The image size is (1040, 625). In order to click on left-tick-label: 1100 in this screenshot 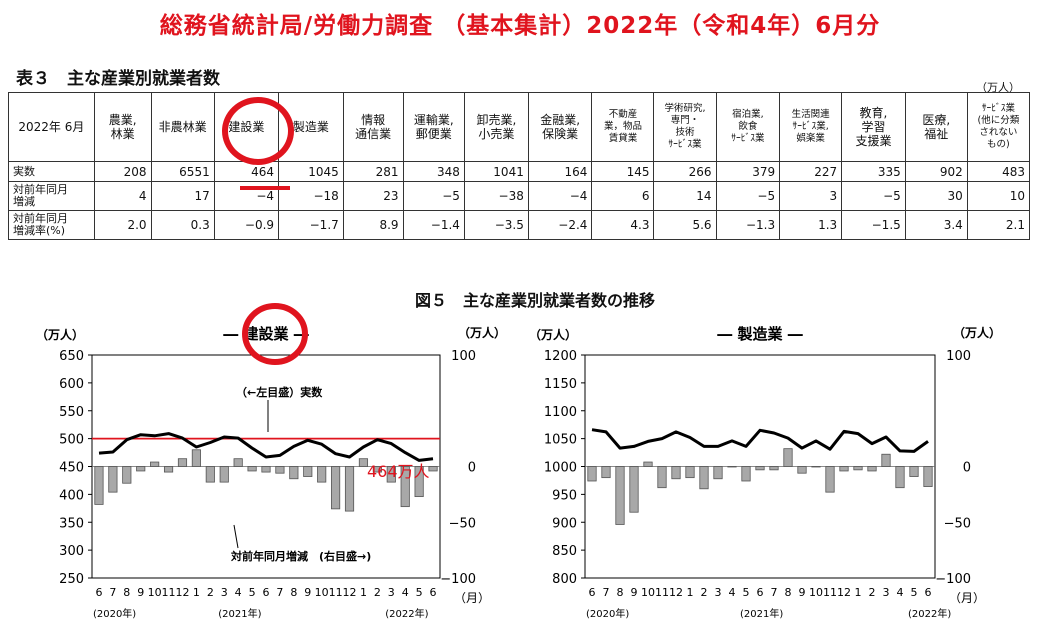, I will do `click(560, 412)`.